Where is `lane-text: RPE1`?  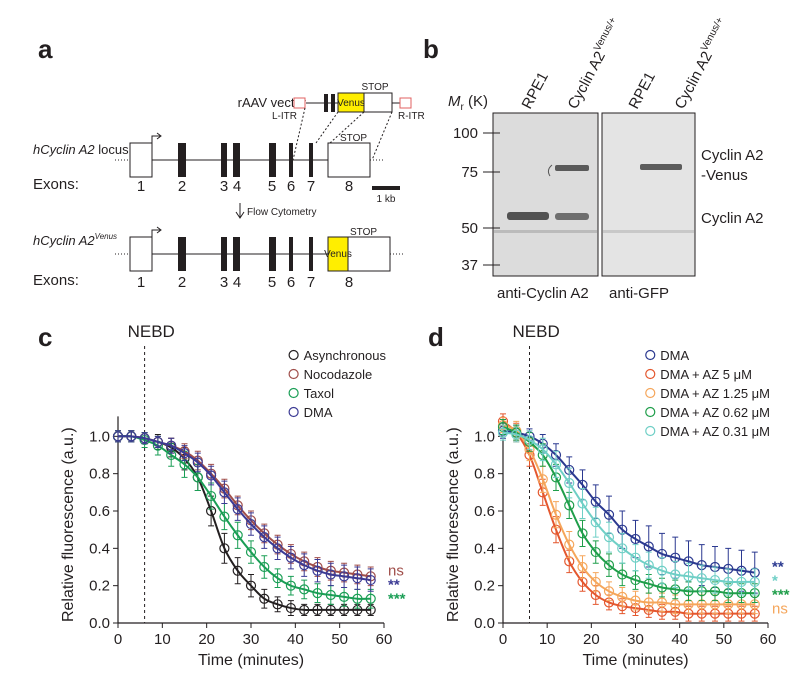
lane-text: RPE1 is located at coordinates (642, 90).